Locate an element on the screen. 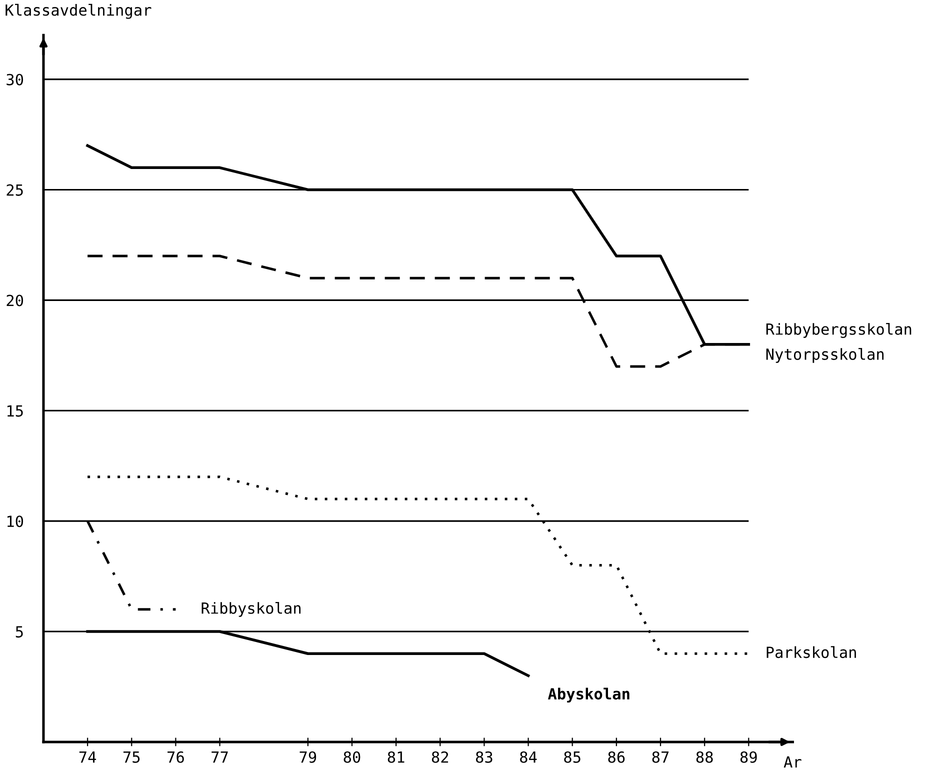  x-tick-label: 89 is located at coordinates (748, 757).